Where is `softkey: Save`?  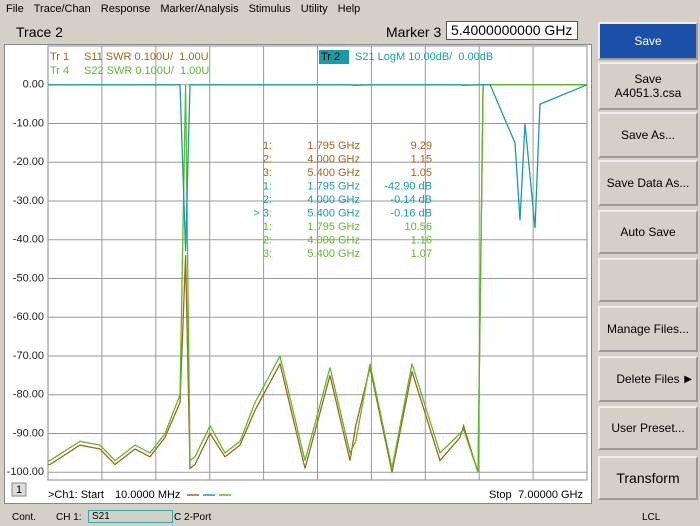 softkey: Save is located at coordinates (648, 41).